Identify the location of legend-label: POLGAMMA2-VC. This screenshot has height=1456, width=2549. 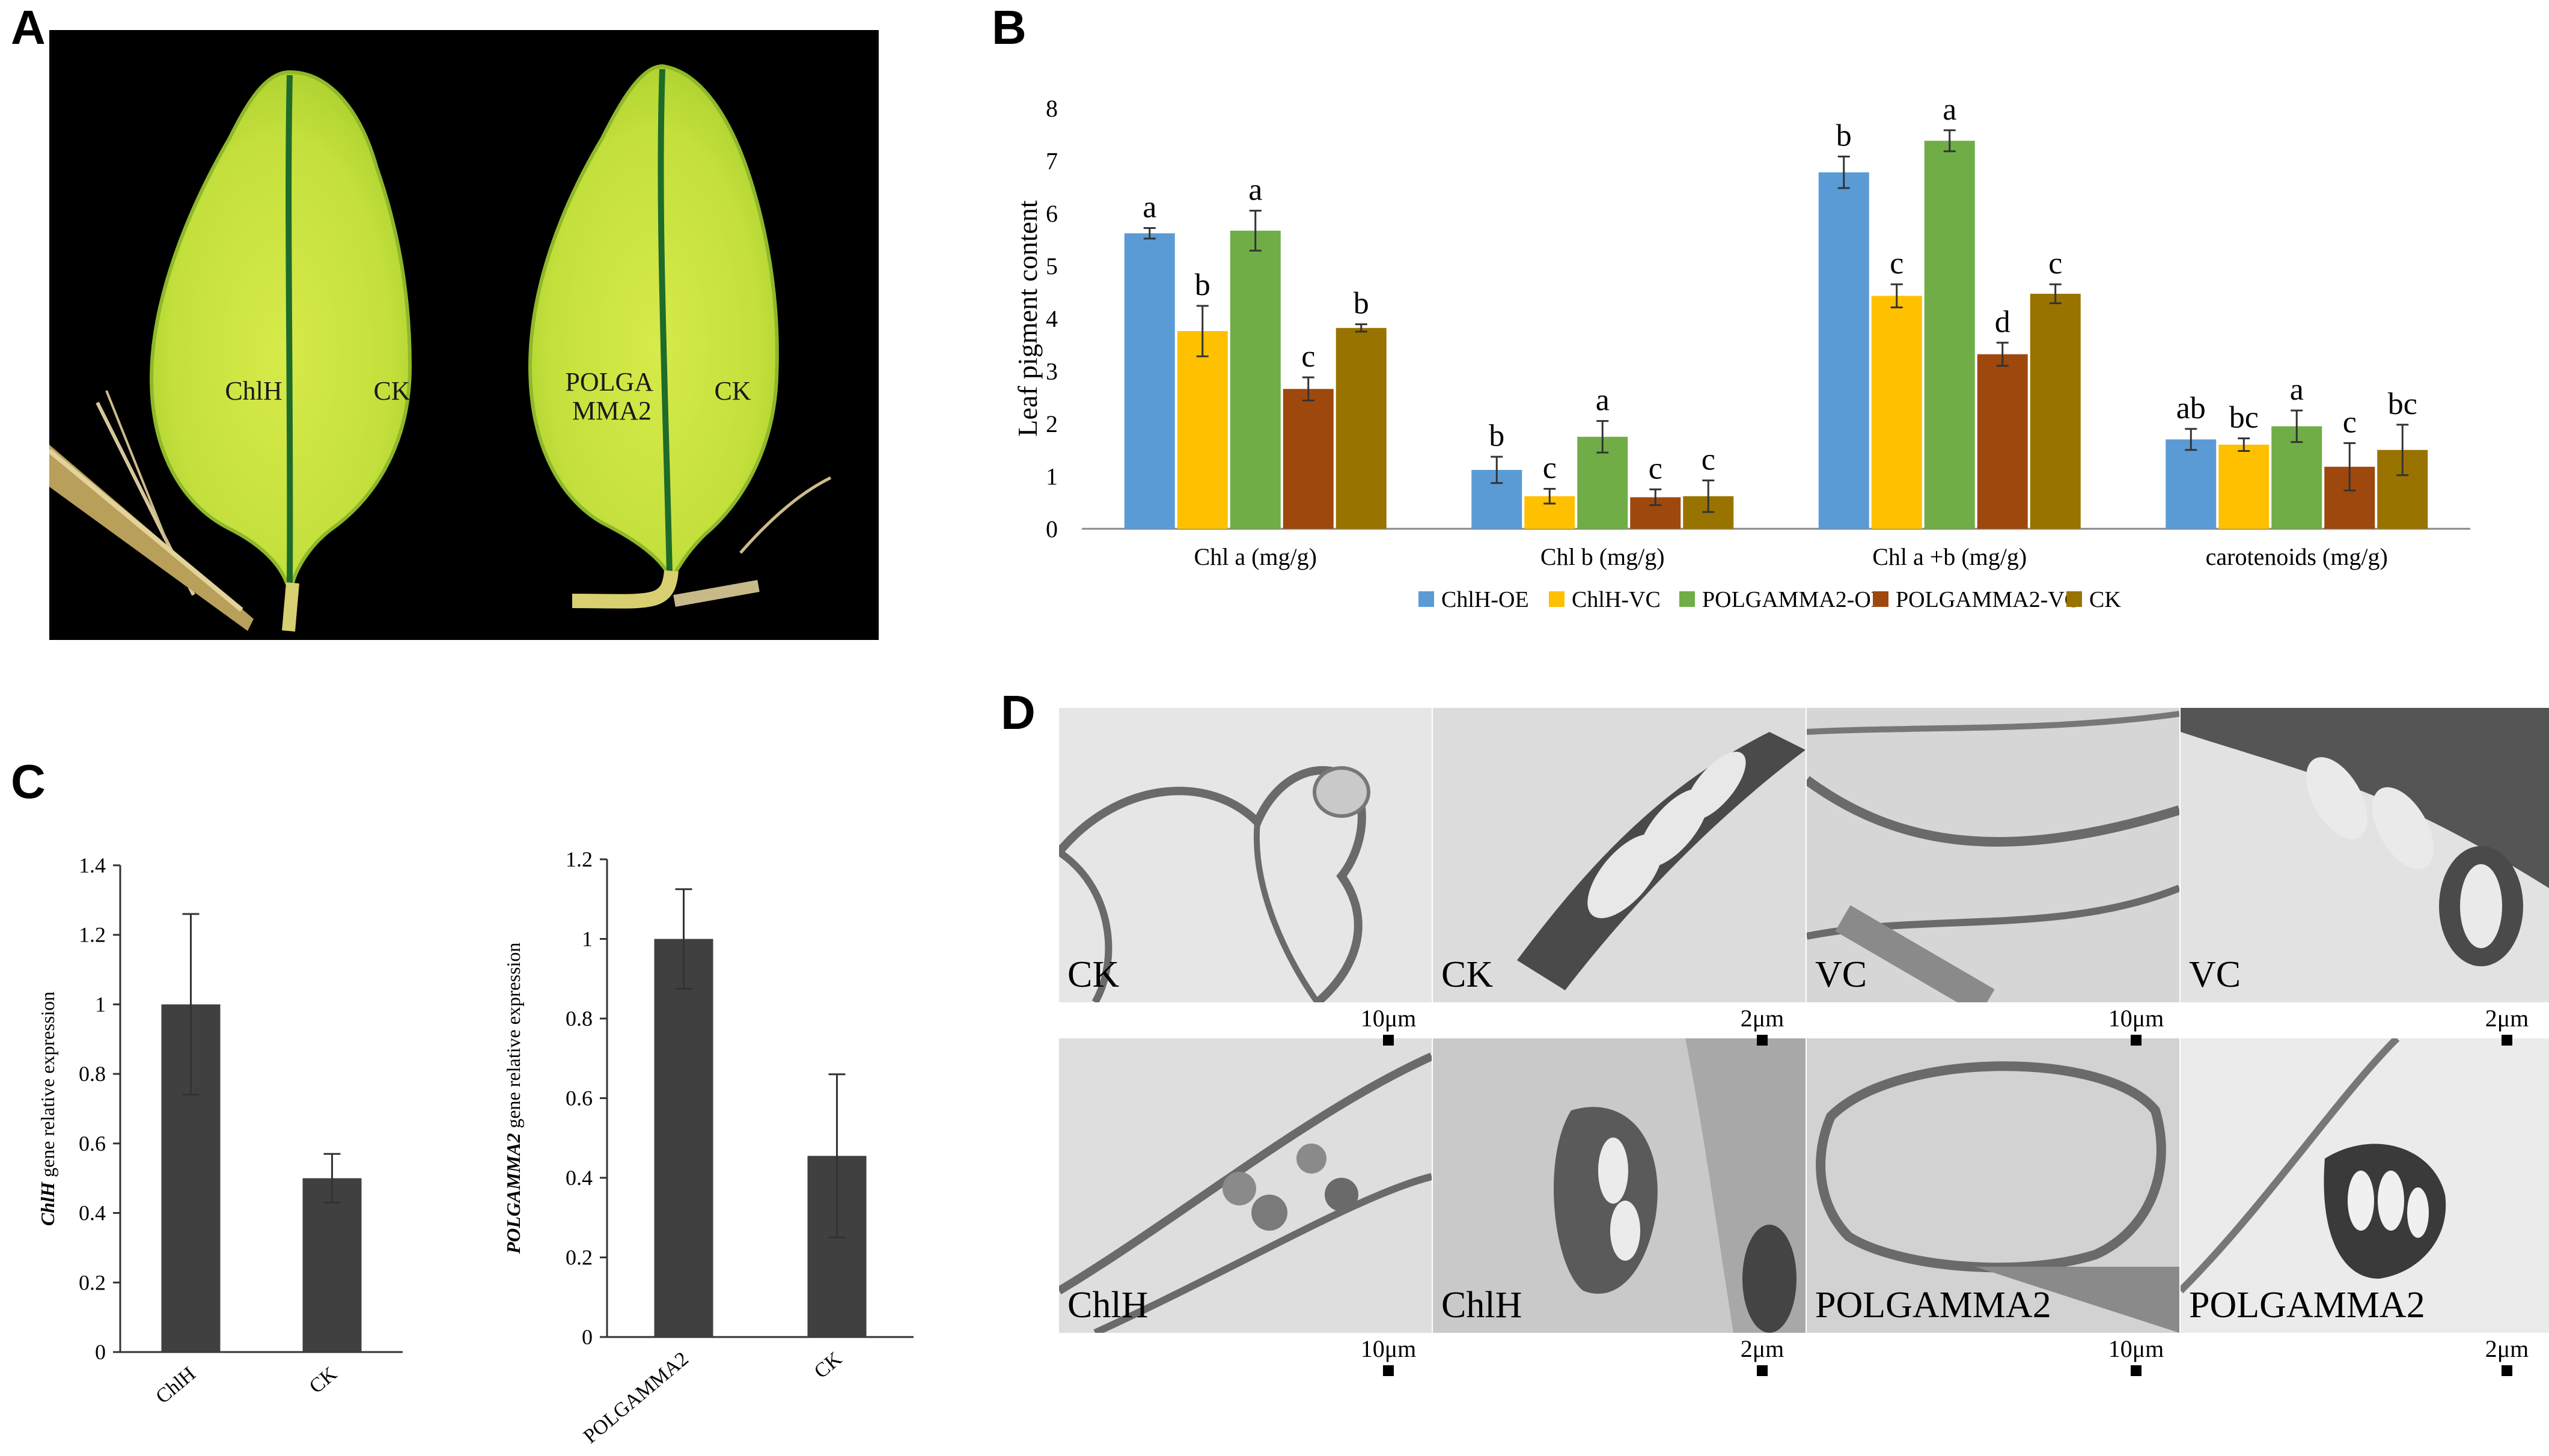
(1988, 600).